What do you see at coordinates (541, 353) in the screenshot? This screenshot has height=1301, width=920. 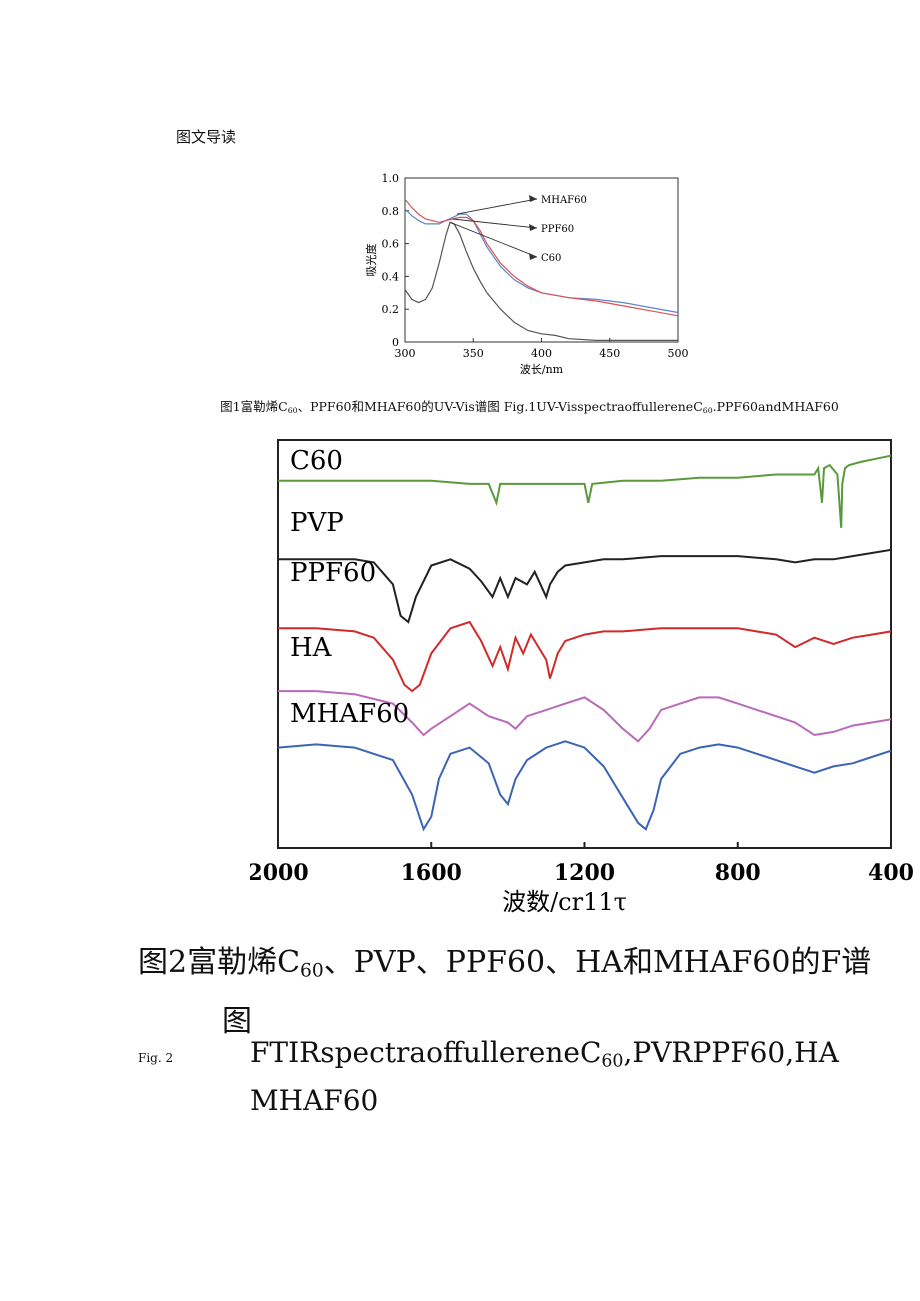 I see `uv-x-tick-label: 400` at bounding box center [541, 353].